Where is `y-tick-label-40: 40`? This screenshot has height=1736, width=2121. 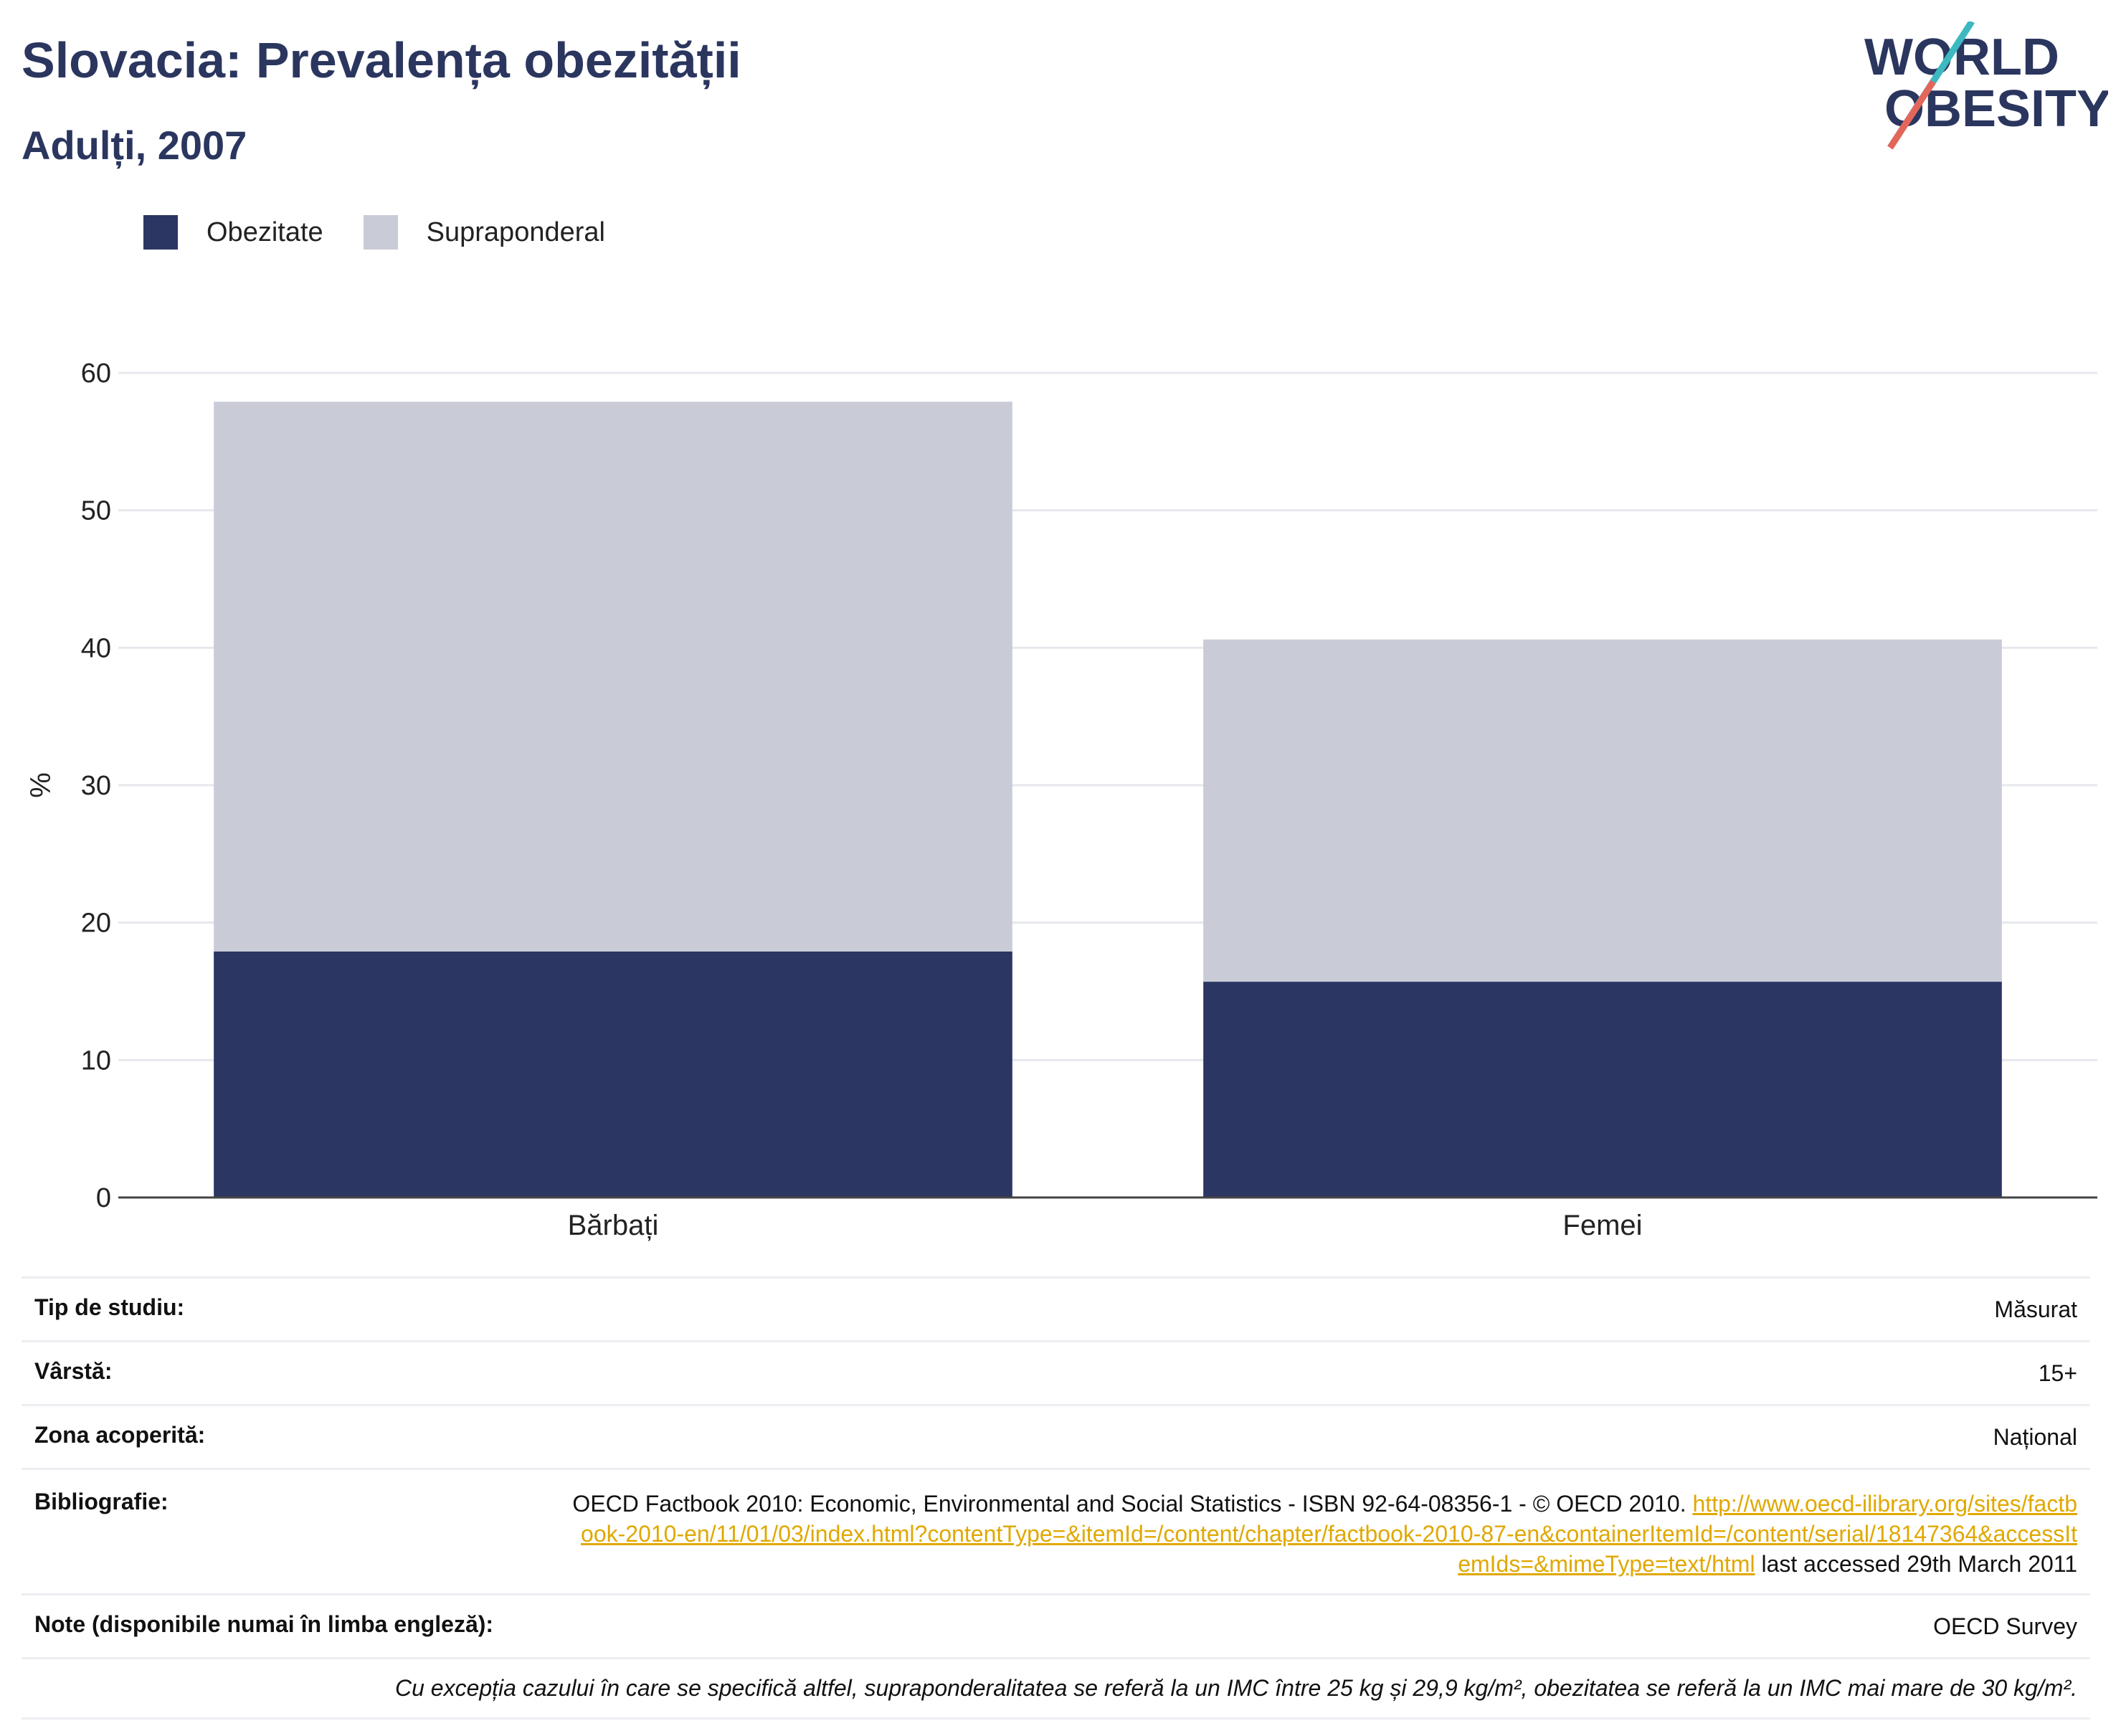 y-tick-label-40: 40 is located at coordinates (96, 648).